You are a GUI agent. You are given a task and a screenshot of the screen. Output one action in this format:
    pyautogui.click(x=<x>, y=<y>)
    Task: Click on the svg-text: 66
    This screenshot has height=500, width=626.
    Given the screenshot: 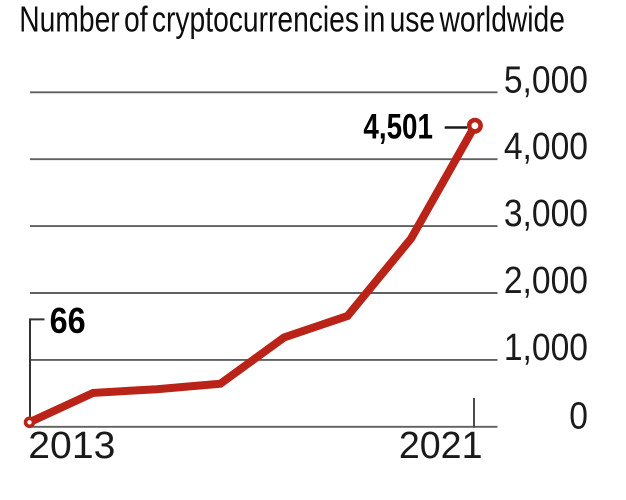 What is the action you would take?
    pyautogui.click(x=68, y=321)
    